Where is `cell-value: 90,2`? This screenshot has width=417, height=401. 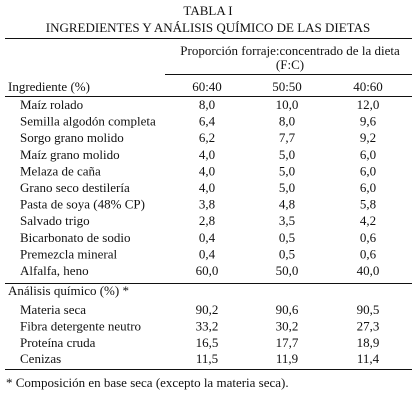
cell-value: 90,2 is located at coordinates (207, 309).